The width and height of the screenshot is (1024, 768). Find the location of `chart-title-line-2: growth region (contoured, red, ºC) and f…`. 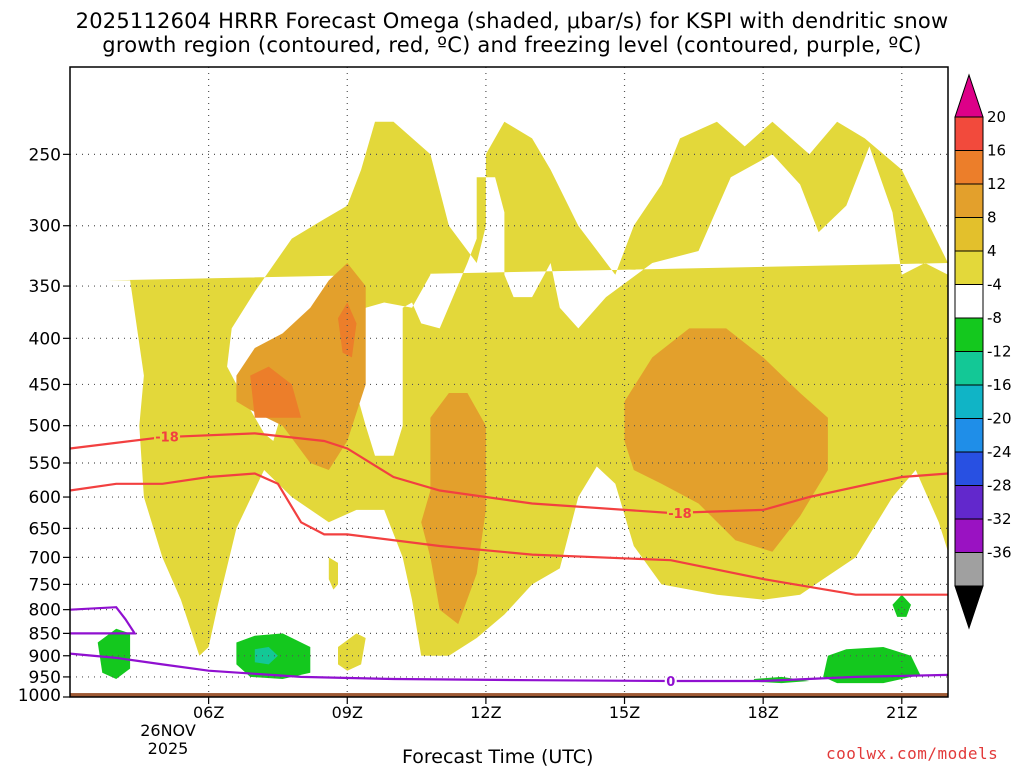

chart-title-line-2: growth region (contoured, red, ºC) and f… is located at coordinates (512, 45).